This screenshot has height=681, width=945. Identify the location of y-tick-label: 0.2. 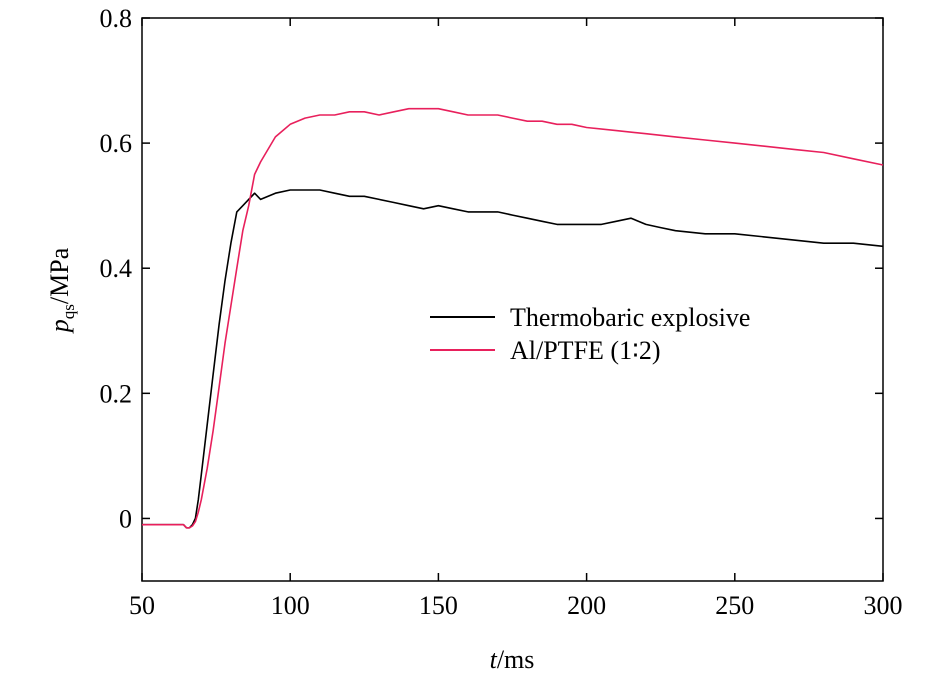
(116, 393).